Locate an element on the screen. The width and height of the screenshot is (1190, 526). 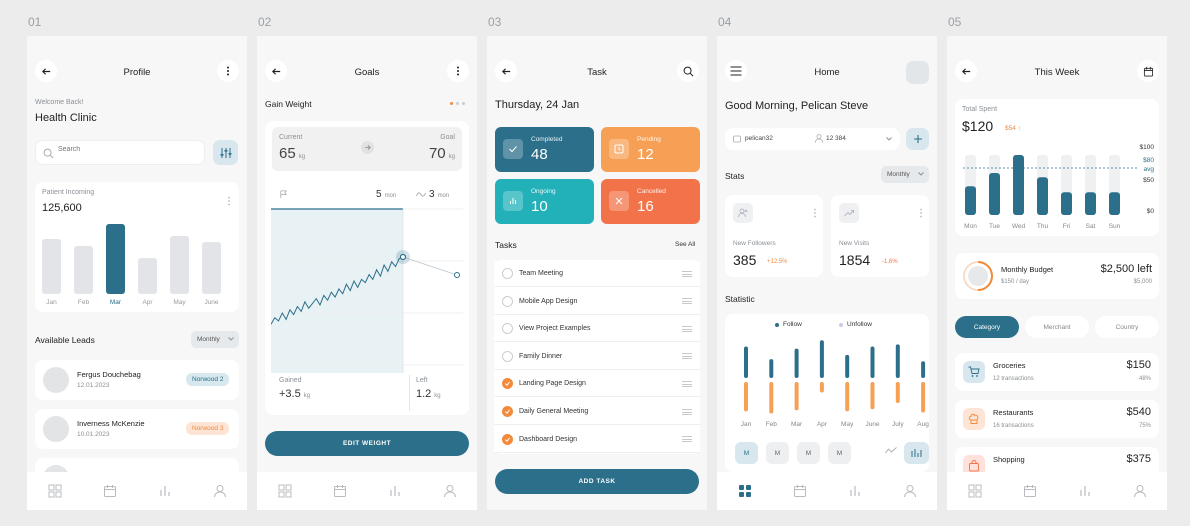
progress-area is located at coordinates (337, 291).